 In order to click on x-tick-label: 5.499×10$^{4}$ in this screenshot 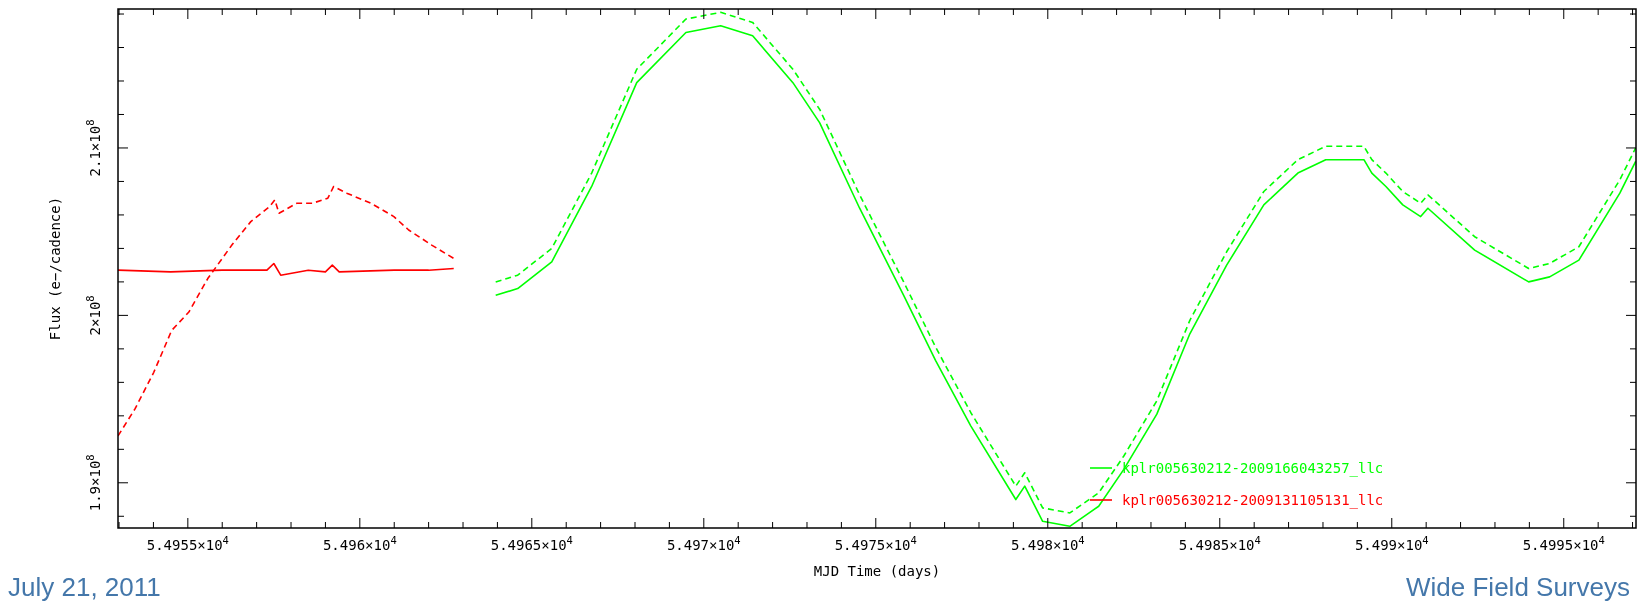, I will do `click(1391, 543)`.